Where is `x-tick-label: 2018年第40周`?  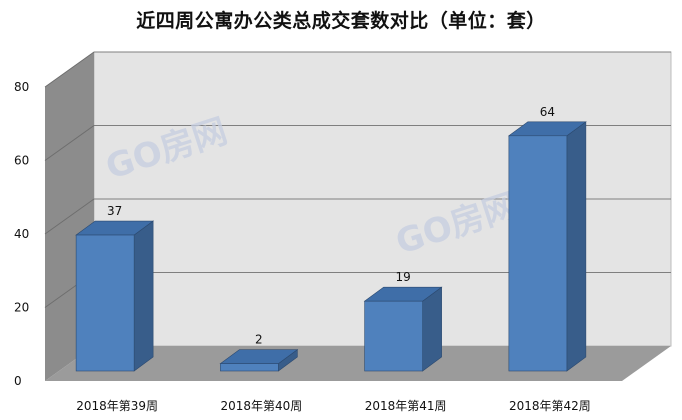 x-tick-label: 2018年第40周 is located at coordinates (261, 406).